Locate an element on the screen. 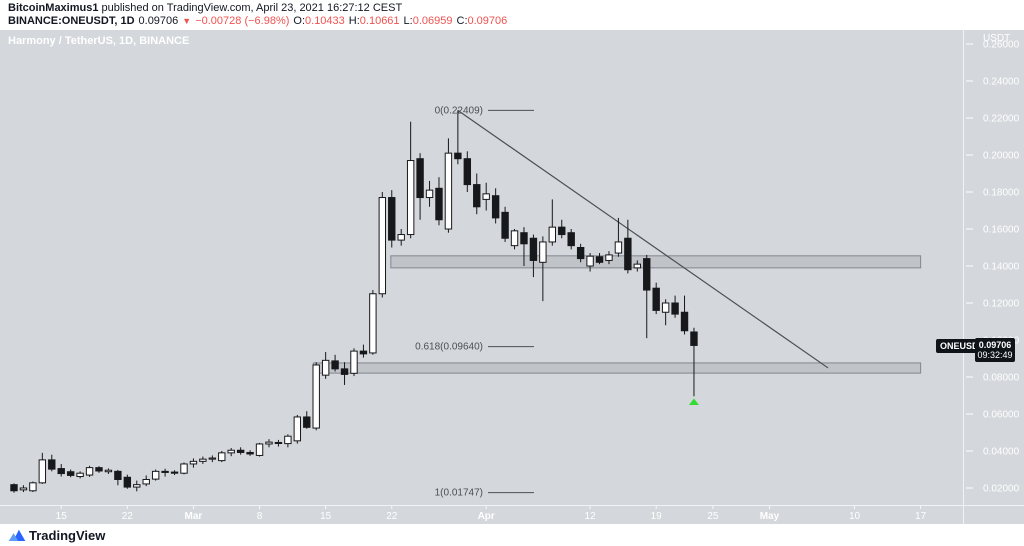  time-tick-label: Mar is located at coordinates (194, 516).